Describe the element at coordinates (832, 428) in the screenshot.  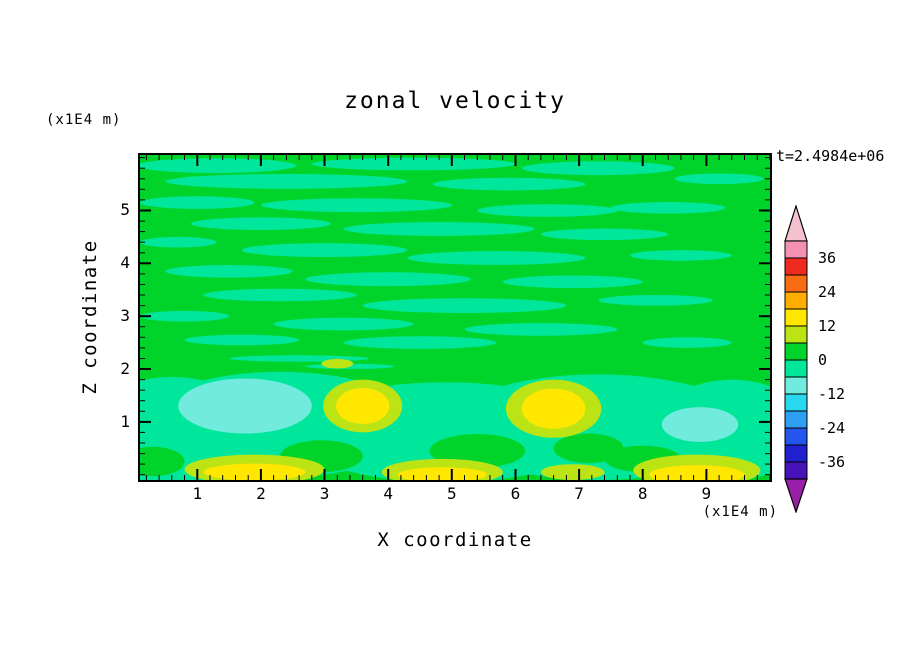
I see `colorbar-label: -24` at that location.